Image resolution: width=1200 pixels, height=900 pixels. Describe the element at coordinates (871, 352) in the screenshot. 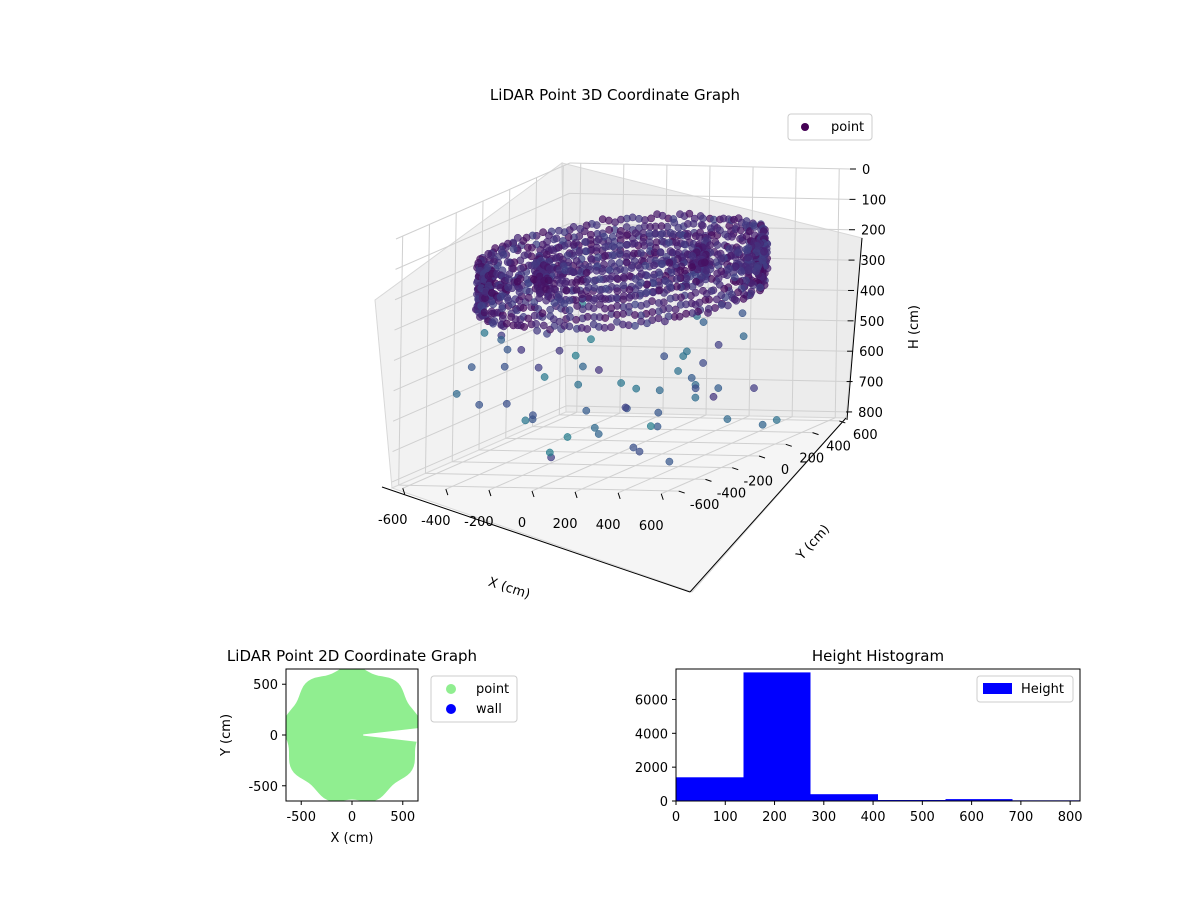

I see `z-tick-label-3d: 600` at that location.